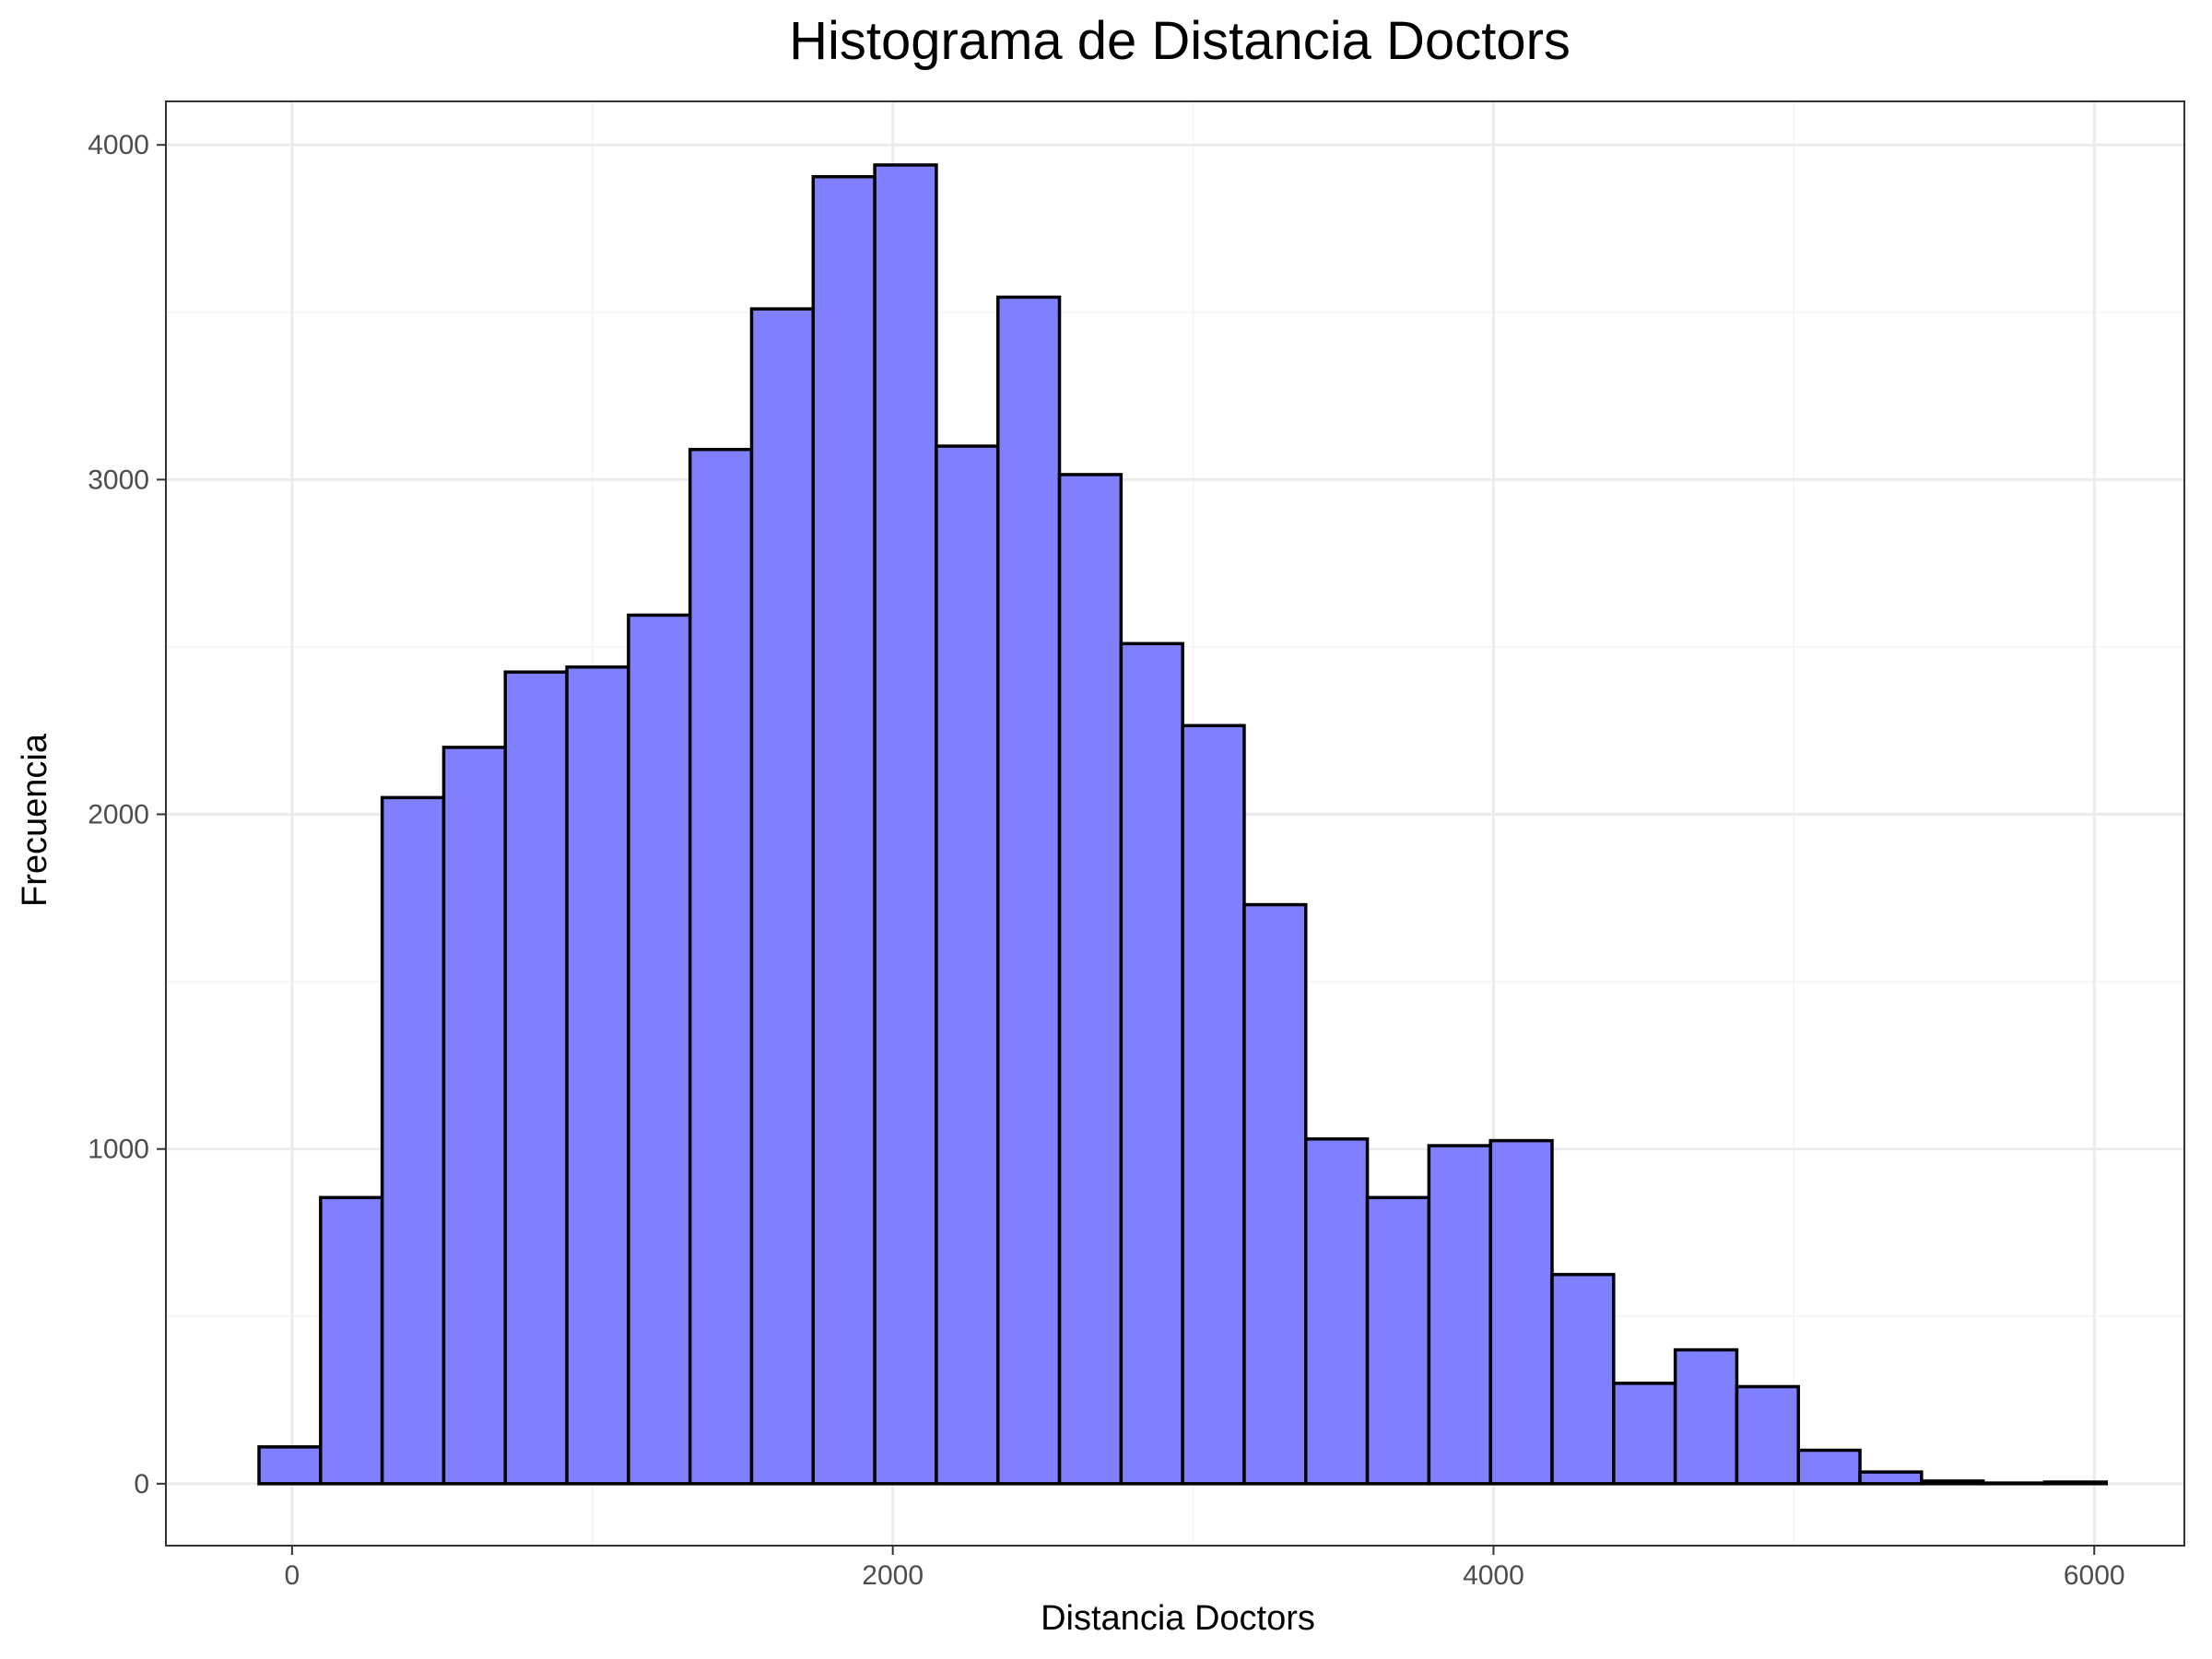 The height and width of the screenshot is (1659, 2212). I want to click on x-tick-label: 0, so click(292, 1575).